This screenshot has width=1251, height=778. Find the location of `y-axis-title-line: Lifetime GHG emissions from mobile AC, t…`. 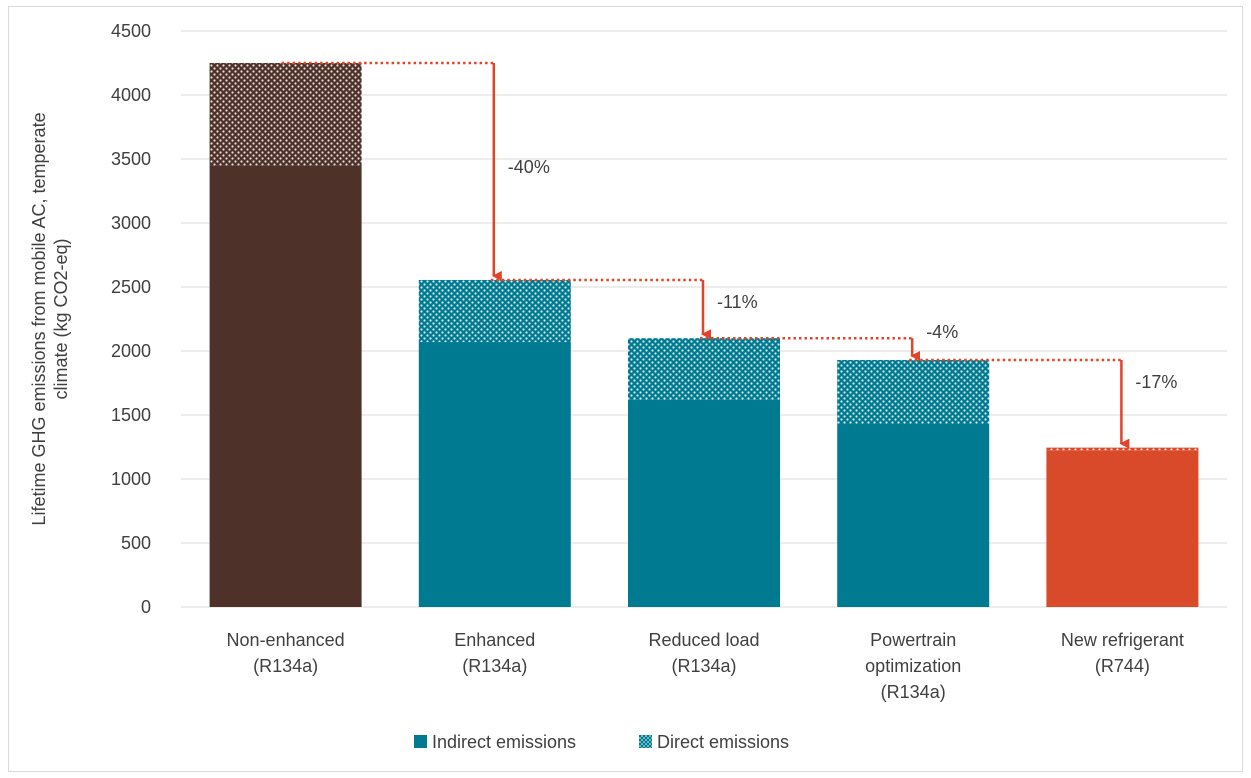

y-axis-title-line: Lifetime GHG emissions from mobile AC, t… is located at coordinates (39, 318).